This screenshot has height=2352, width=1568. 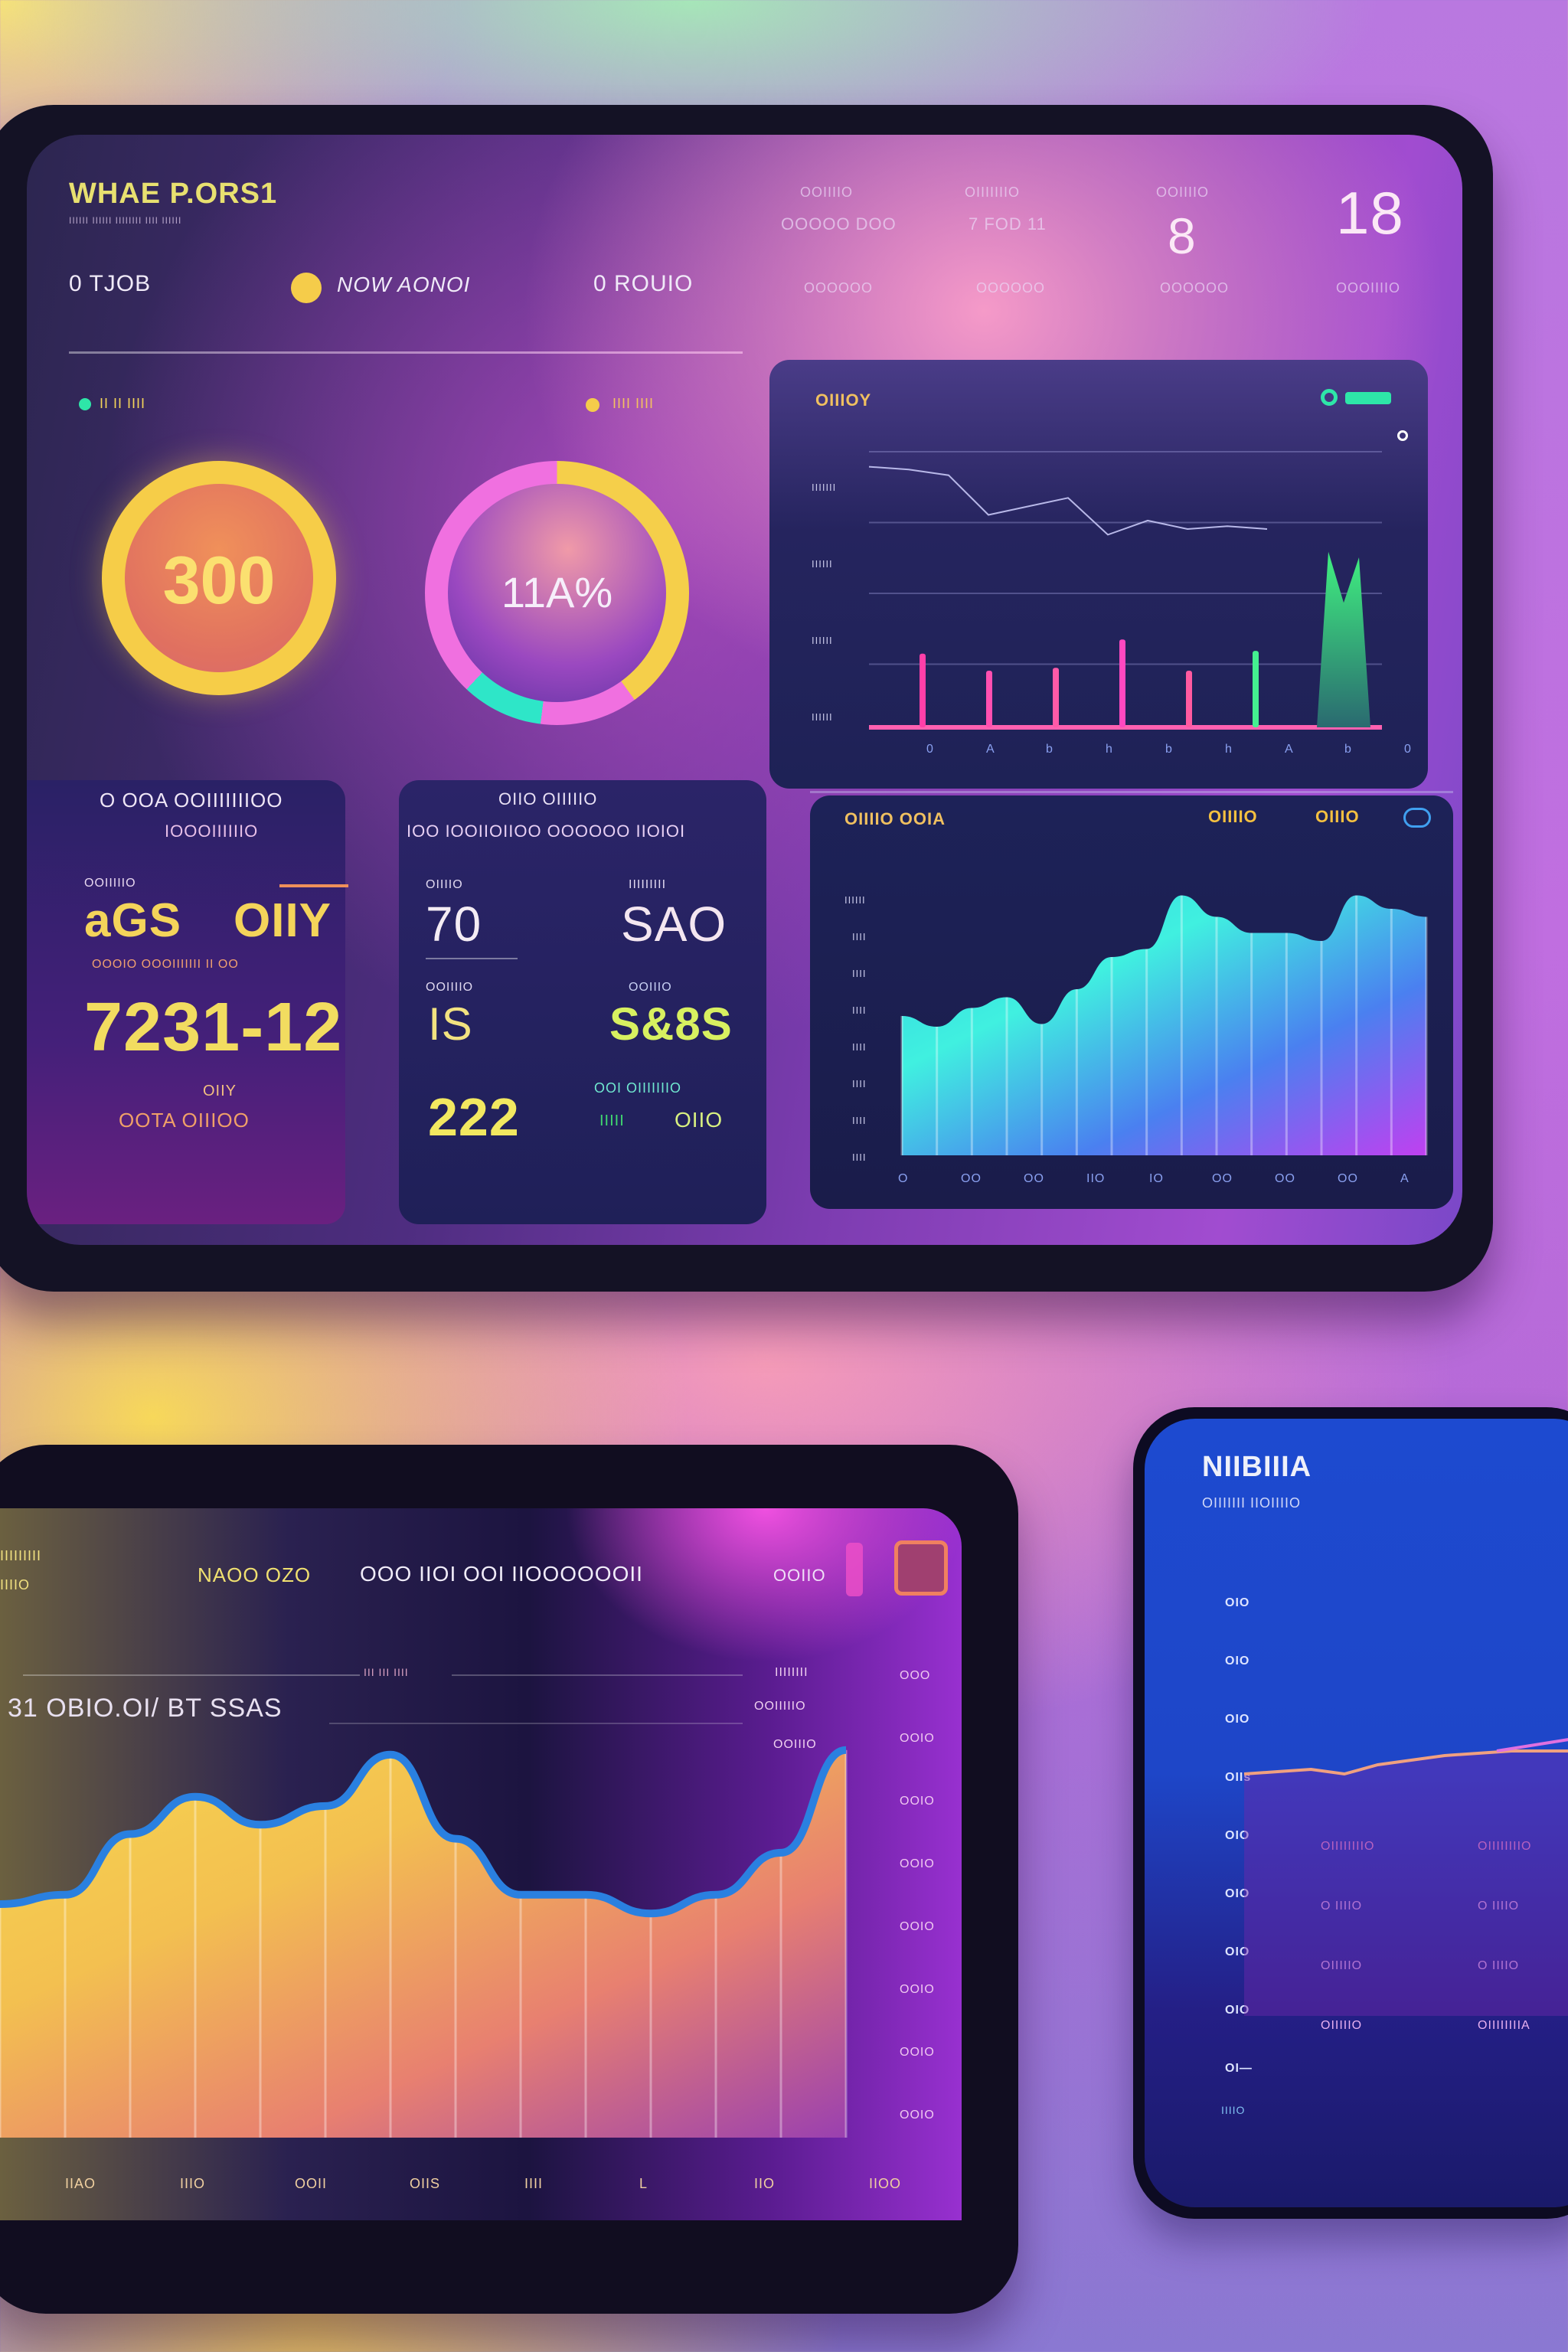 I want to click on section-title: 31 OBIO.OI/ BT SSAS, so click(x=145, y=1708).